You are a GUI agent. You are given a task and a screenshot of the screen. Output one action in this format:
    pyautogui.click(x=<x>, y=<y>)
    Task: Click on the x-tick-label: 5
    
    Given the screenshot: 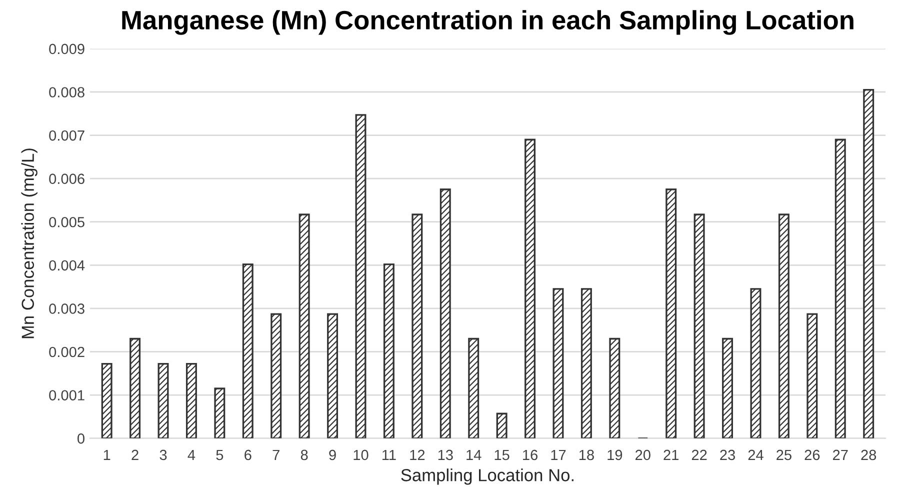 What is the action you would take?
    pyautogui.click(x=220, y=455)
    